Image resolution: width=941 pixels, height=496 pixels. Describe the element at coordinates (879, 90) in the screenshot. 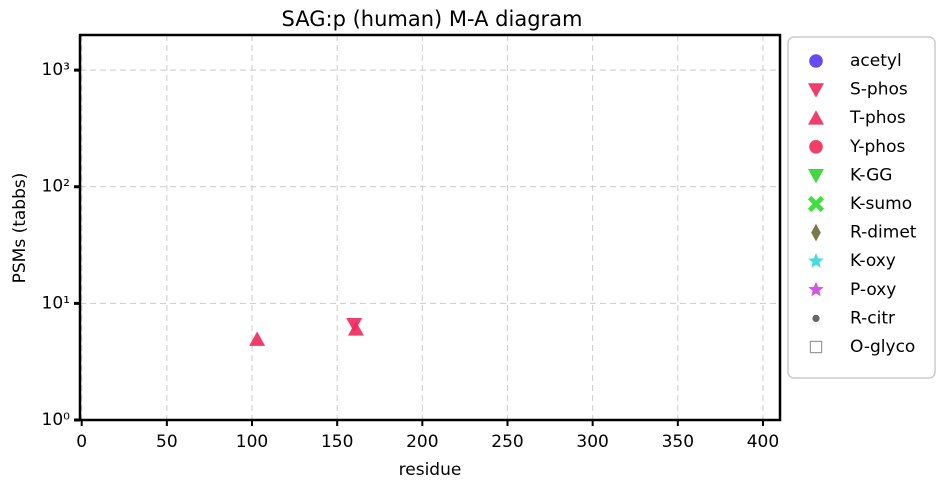

I see `legend-label: S-phos` at that location.